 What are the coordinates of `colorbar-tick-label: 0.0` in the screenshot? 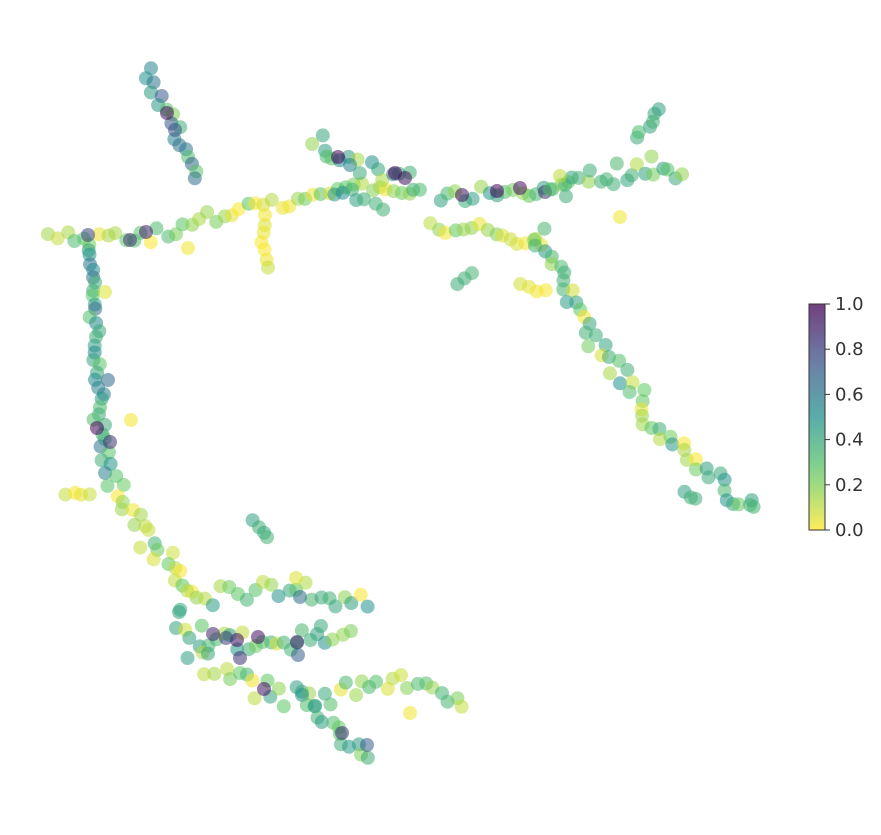 It's located at (849, 530).